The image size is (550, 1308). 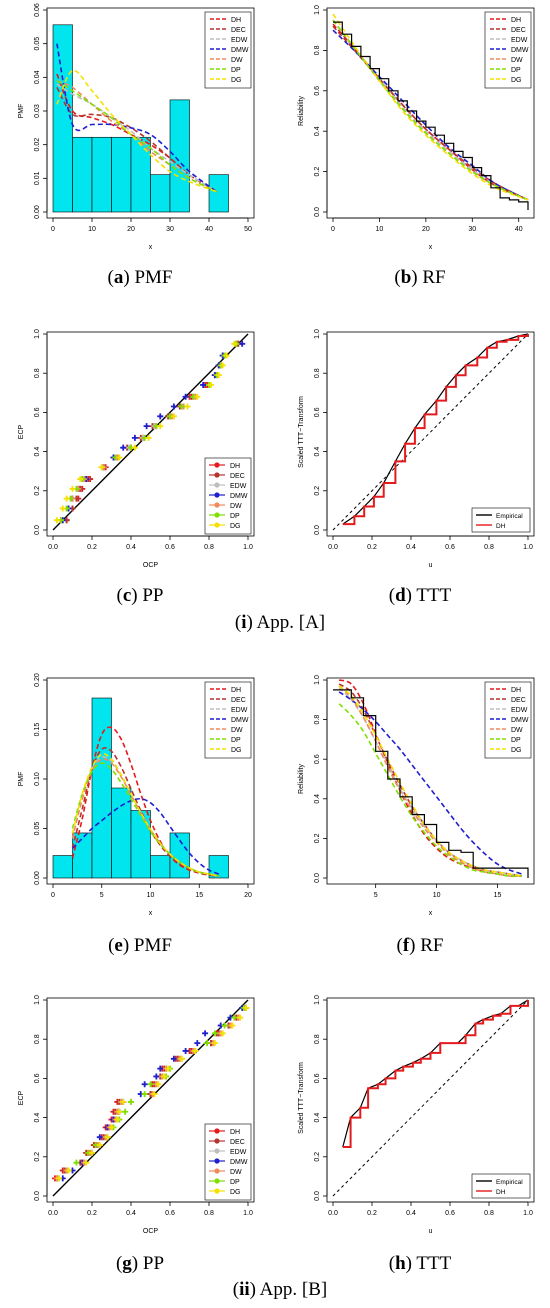 What do you see at coordinates (238, 30) in the screenshot?
I see `legend-label-dec: DEC` at bounding box center [238, 30].